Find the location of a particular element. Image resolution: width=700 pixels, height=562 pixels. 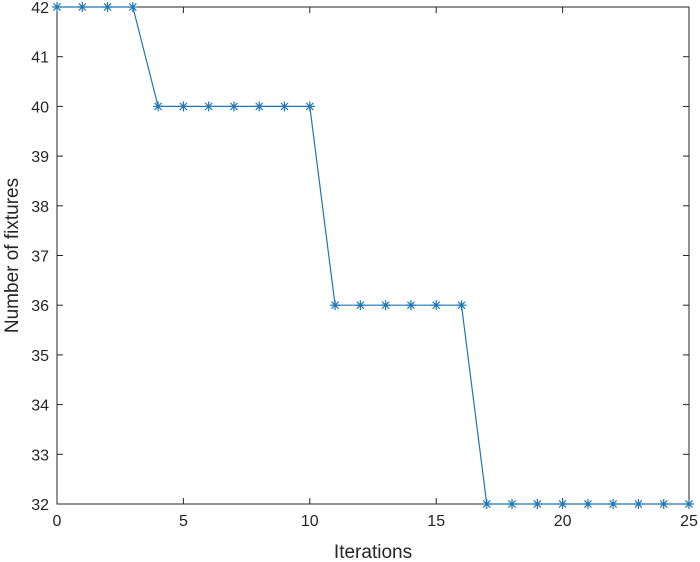

x-tick-label: 0 is located at coordinates (57, 521).